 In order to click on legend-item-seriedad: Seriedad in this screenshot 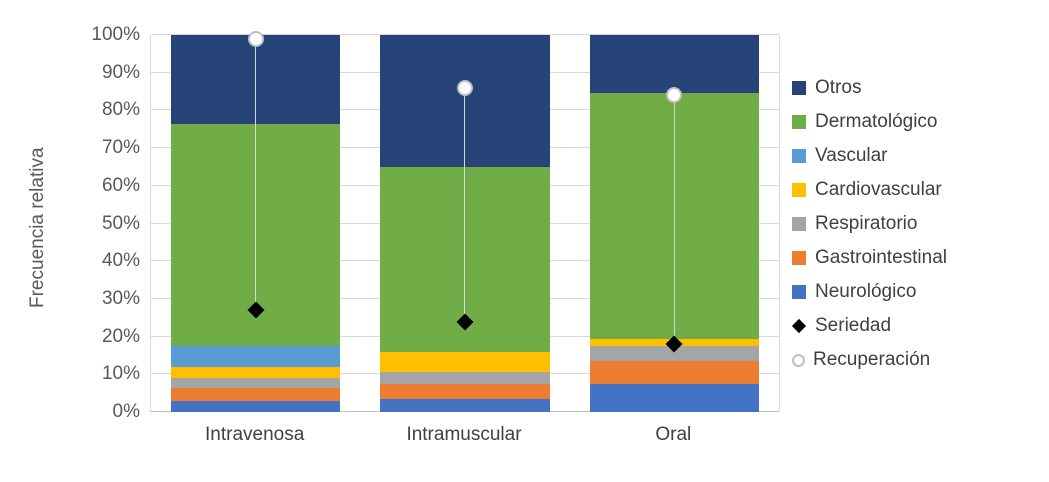, I will do `click(869, 326)`.